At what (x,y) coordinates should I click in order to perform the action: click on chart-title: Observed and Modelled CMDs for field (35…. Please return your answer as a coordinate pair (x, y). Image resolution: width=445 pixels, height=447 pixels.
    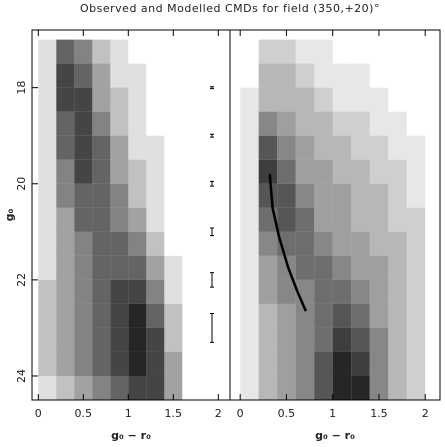
    Looking at the image, I should click on (230, 8).